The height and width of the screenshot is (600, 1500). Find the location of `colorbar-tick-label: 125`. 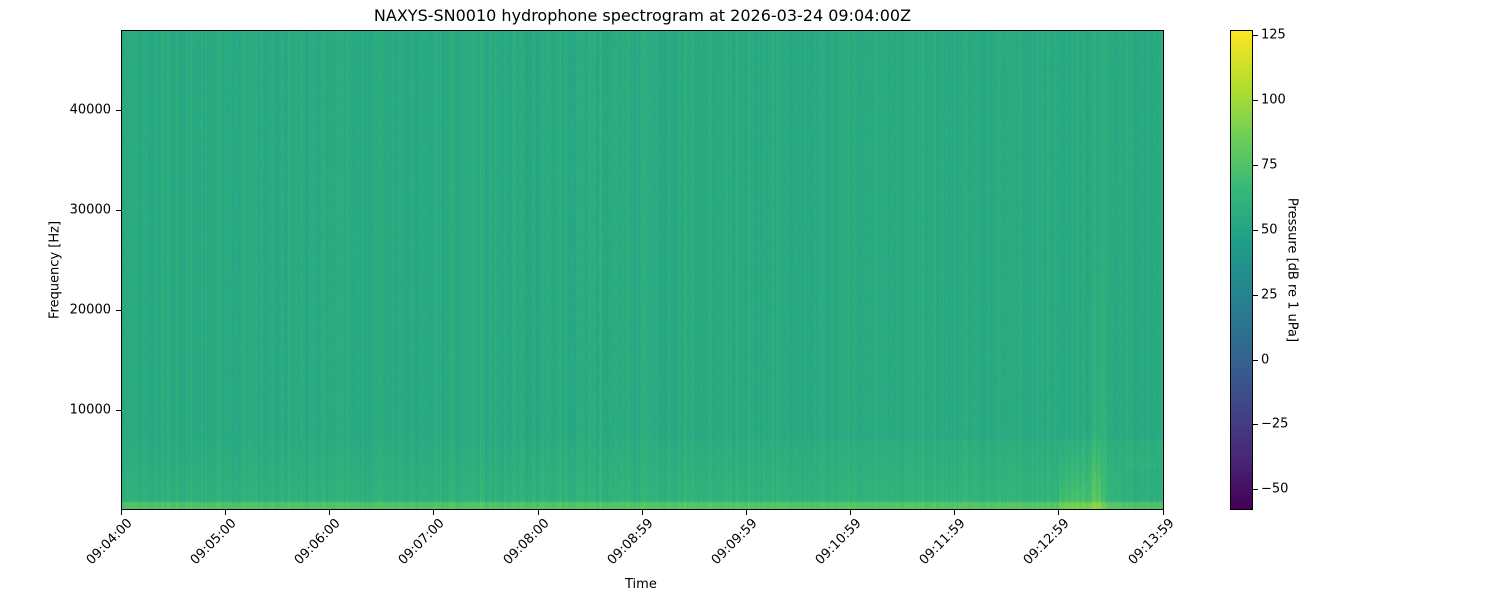

colorbar-tick-label: 125 is located at coordinates (1273, 35).